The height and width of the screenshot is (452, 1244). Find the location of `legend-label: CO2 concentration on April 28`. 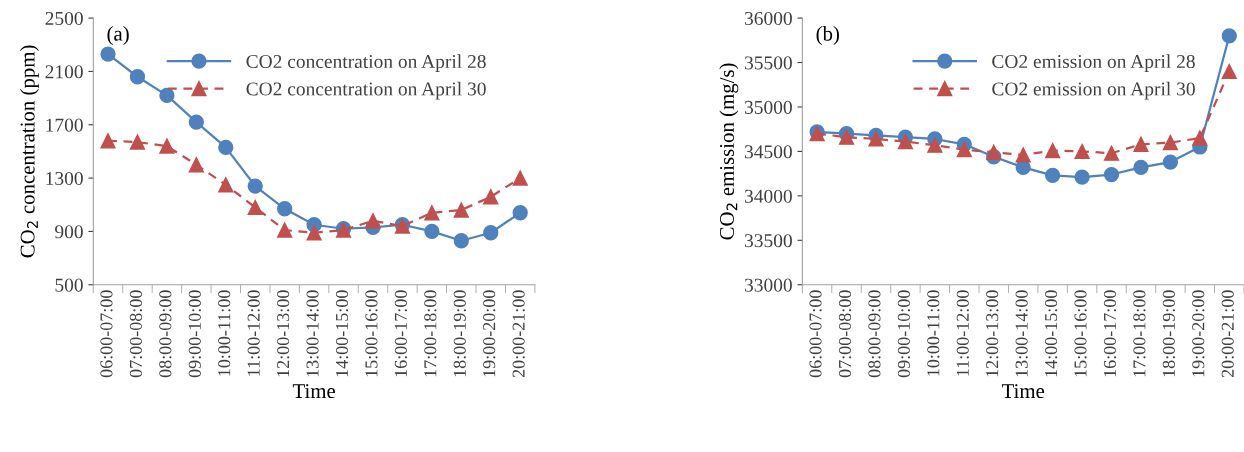

legend-label: CO2 concentration on April 28 is located at coordinates (366, 63).